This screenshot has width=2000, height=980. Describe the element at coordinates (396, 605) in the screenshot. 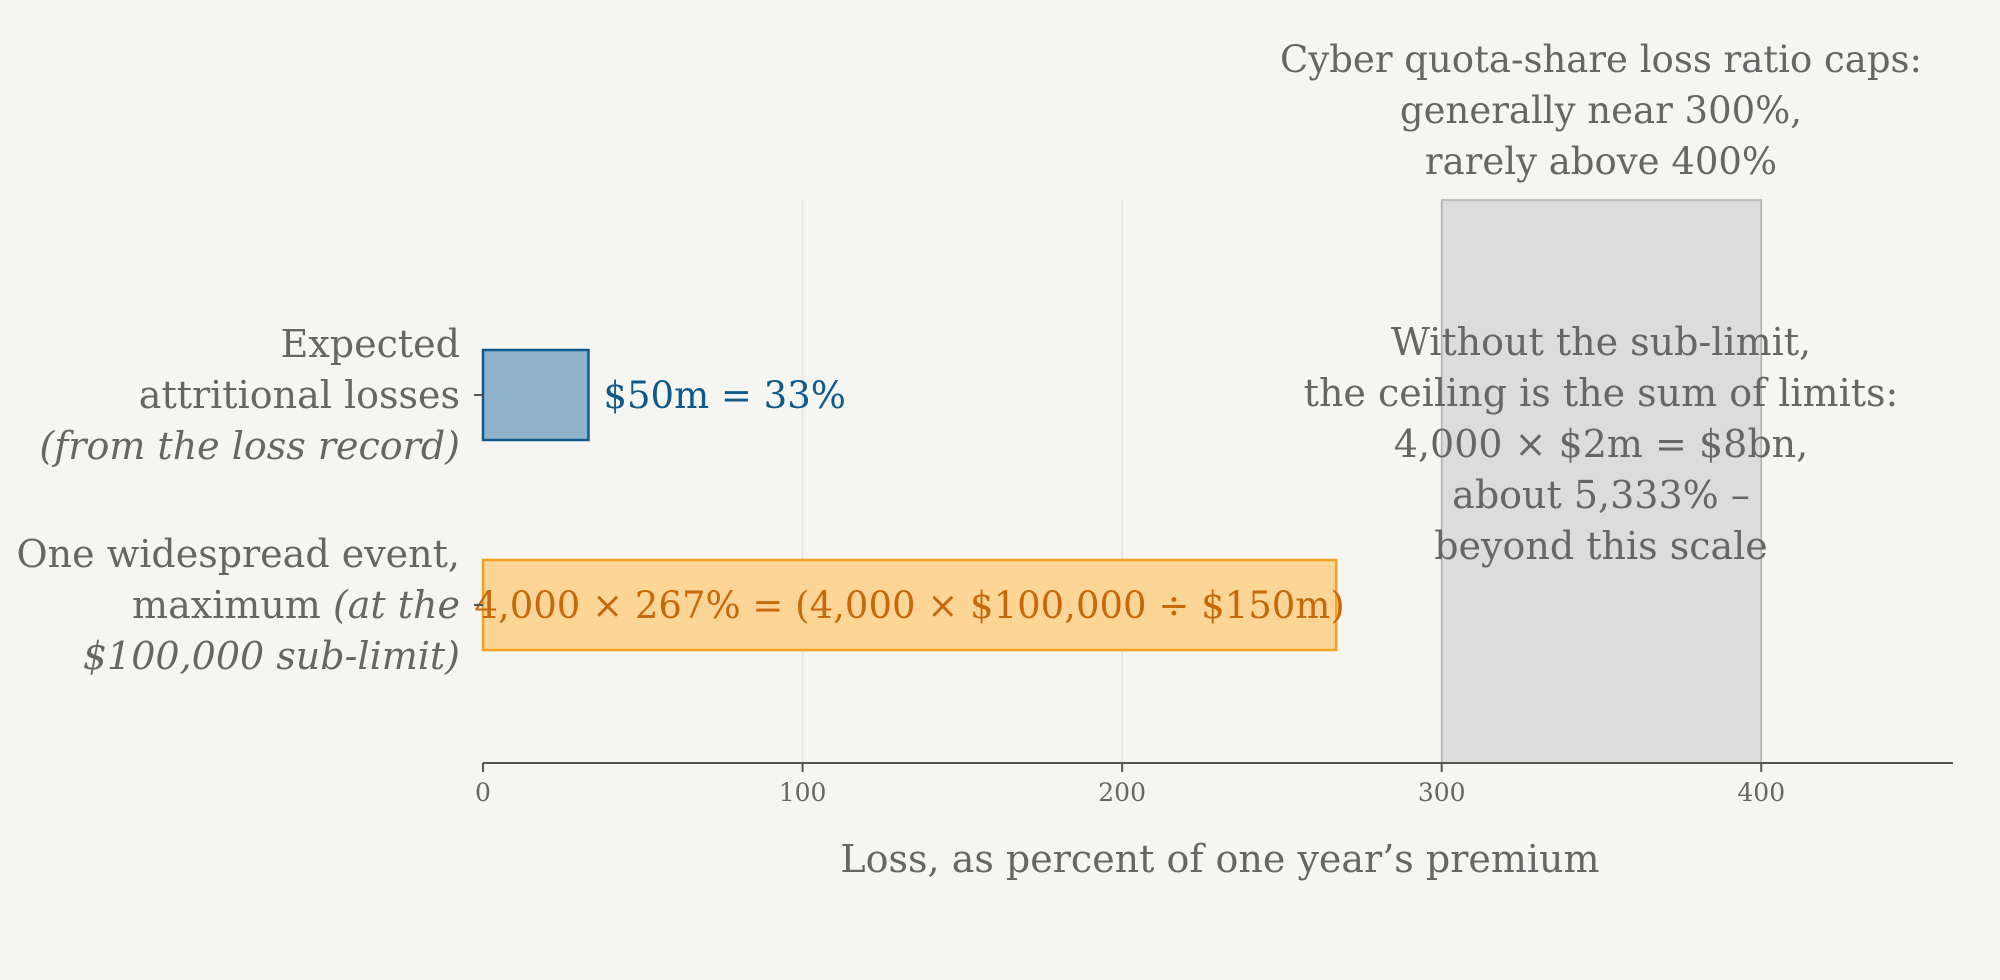

I see `category-label-part: (at the` at that location.